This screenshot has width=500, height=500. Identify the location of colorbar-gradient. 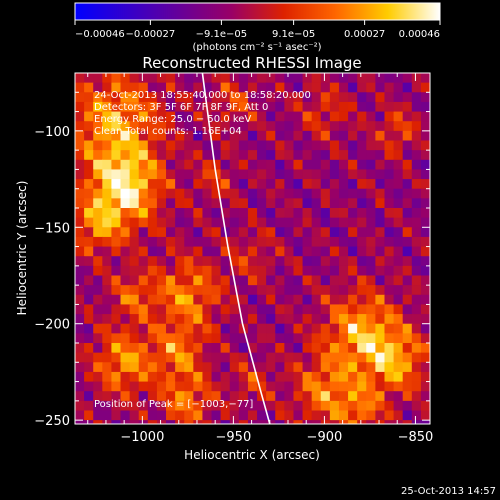
(257, 11).